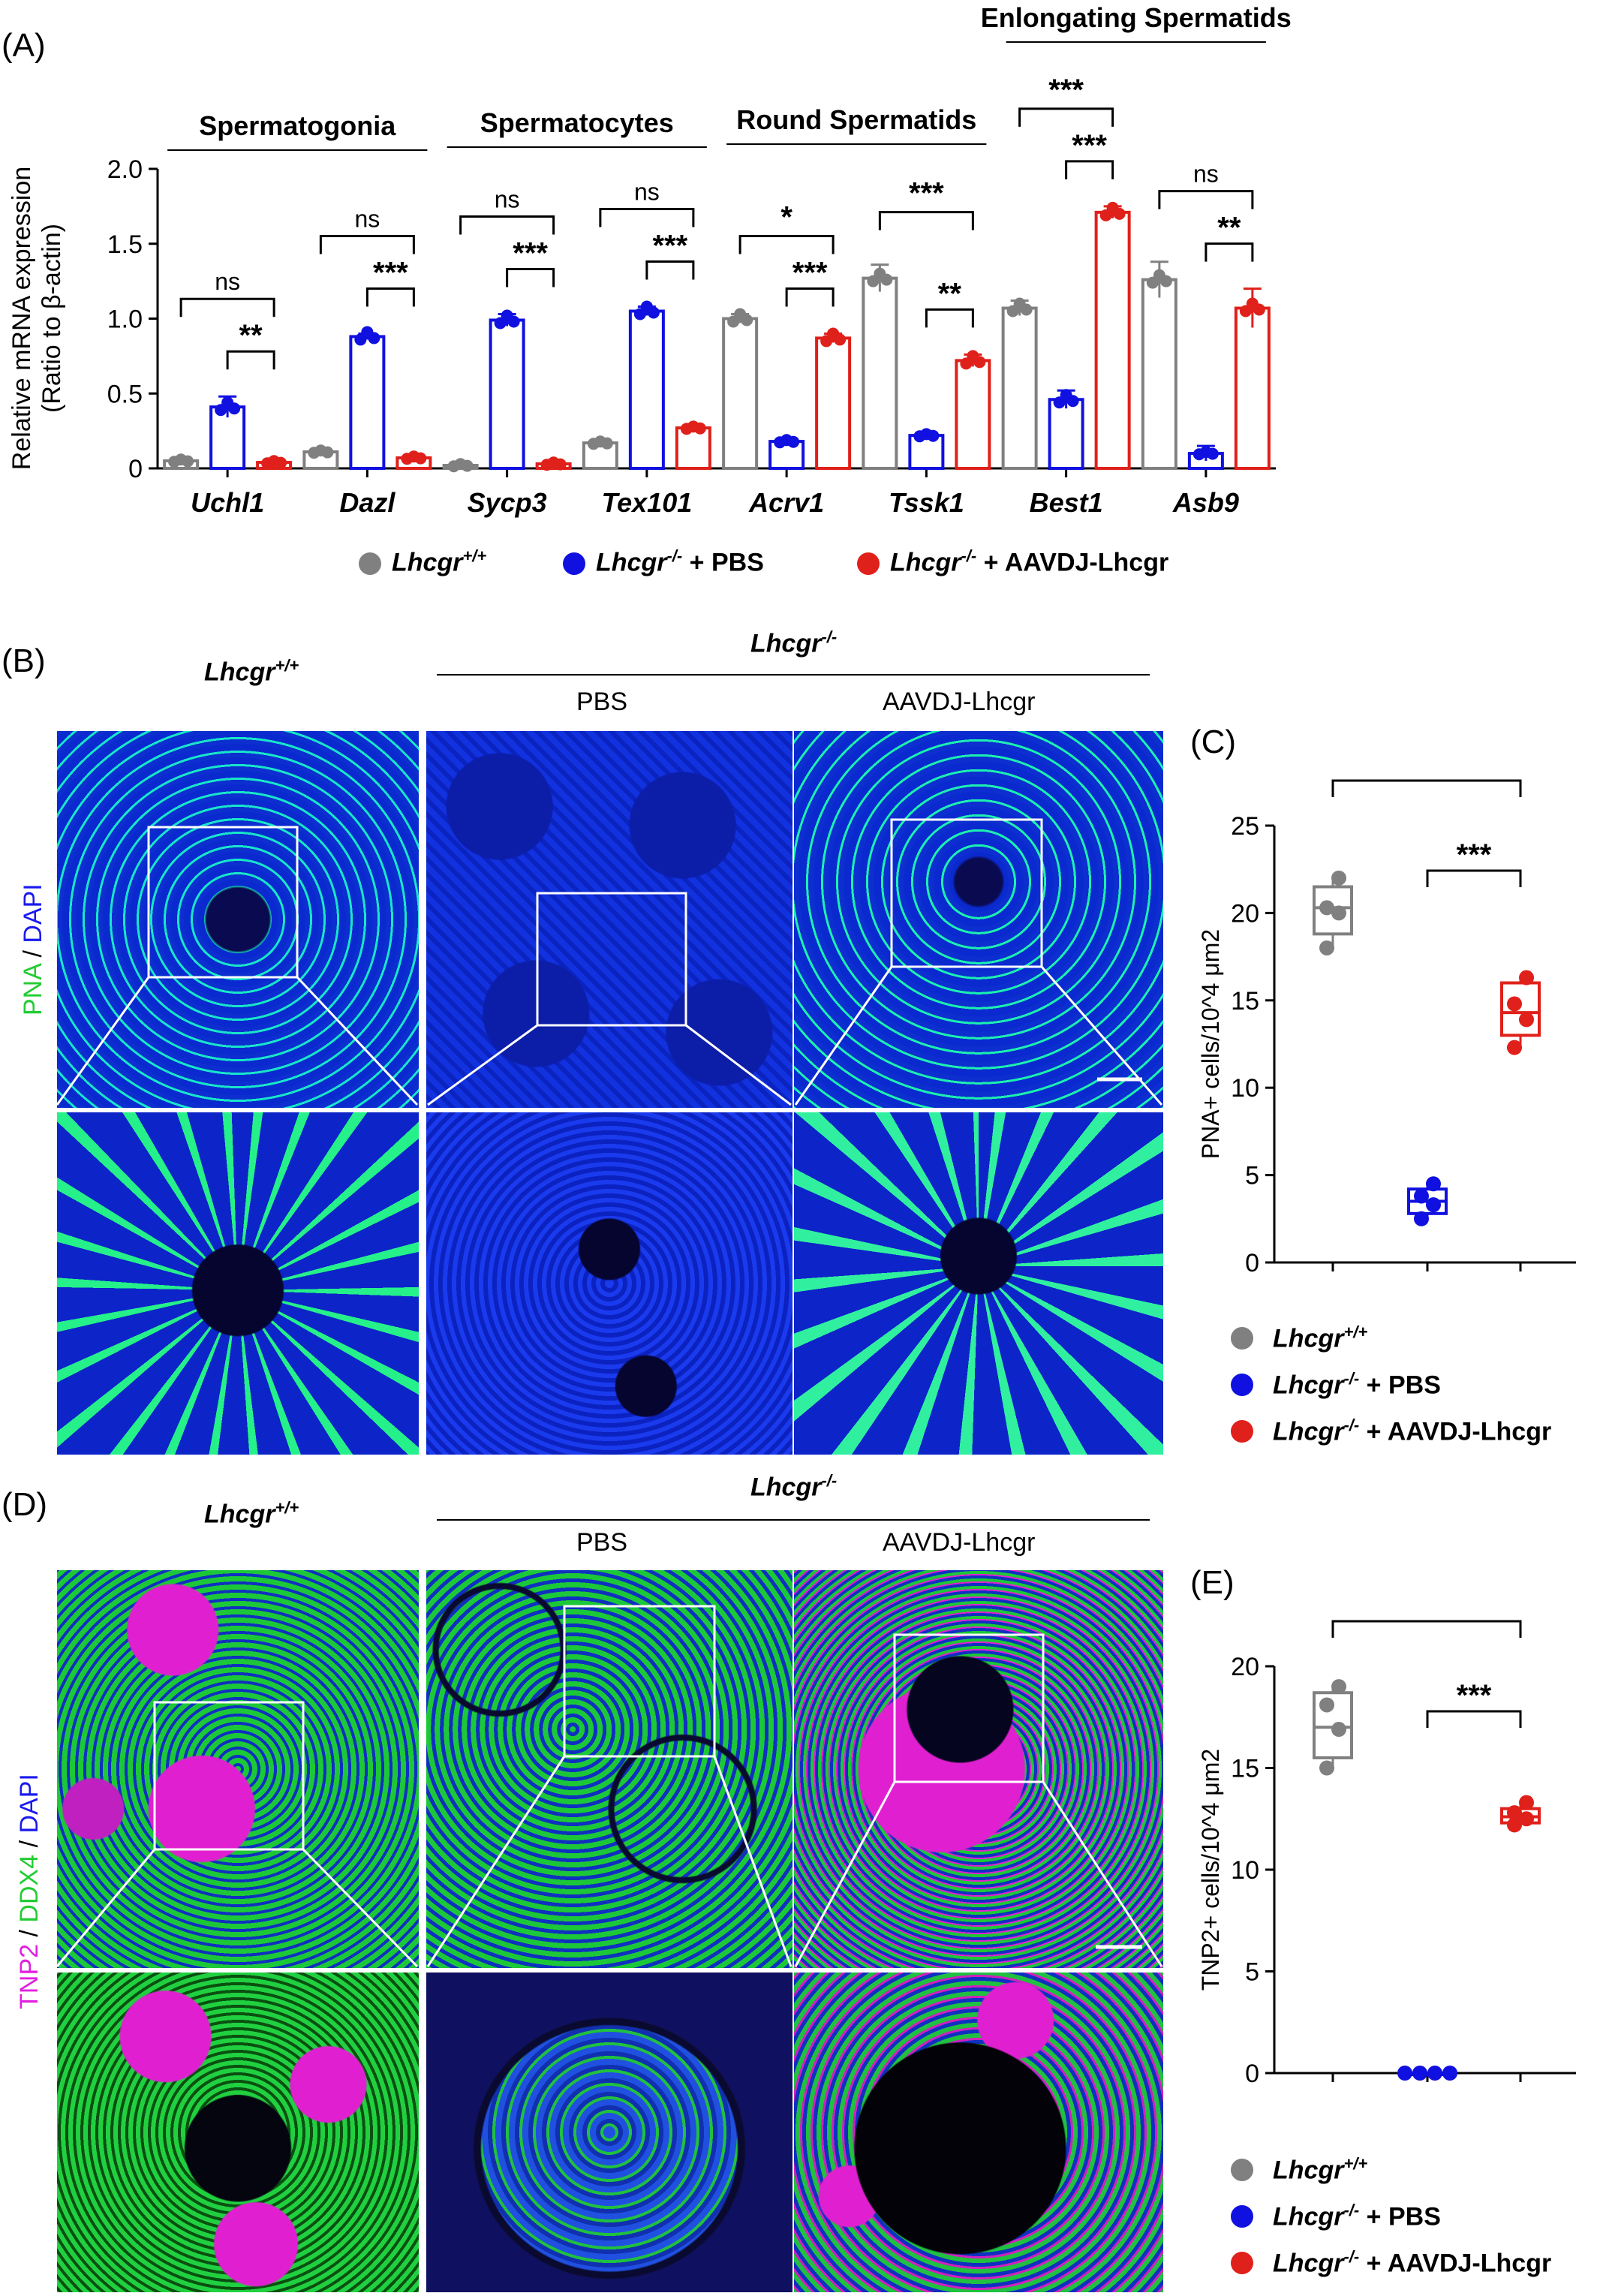 The width and height of the screenshot is (1597, 2296). I want to click on panel-label-c: (C), so click(1213, 742).